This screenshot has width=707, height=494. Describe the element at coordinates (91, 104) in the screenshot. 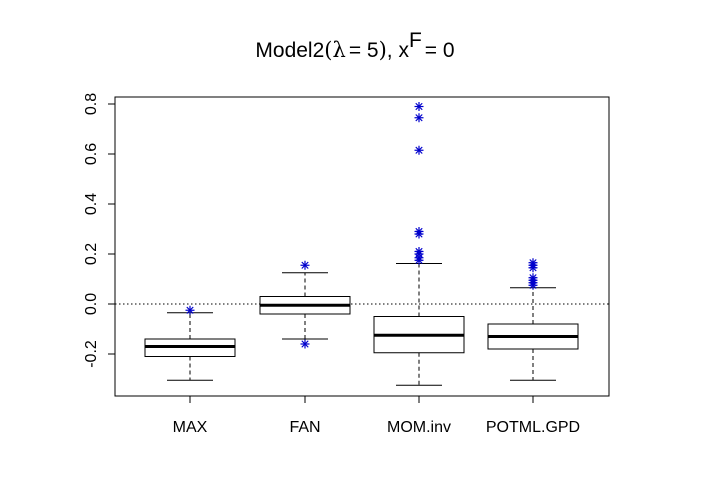

I see `y-tick-label: 0.8` at that location.